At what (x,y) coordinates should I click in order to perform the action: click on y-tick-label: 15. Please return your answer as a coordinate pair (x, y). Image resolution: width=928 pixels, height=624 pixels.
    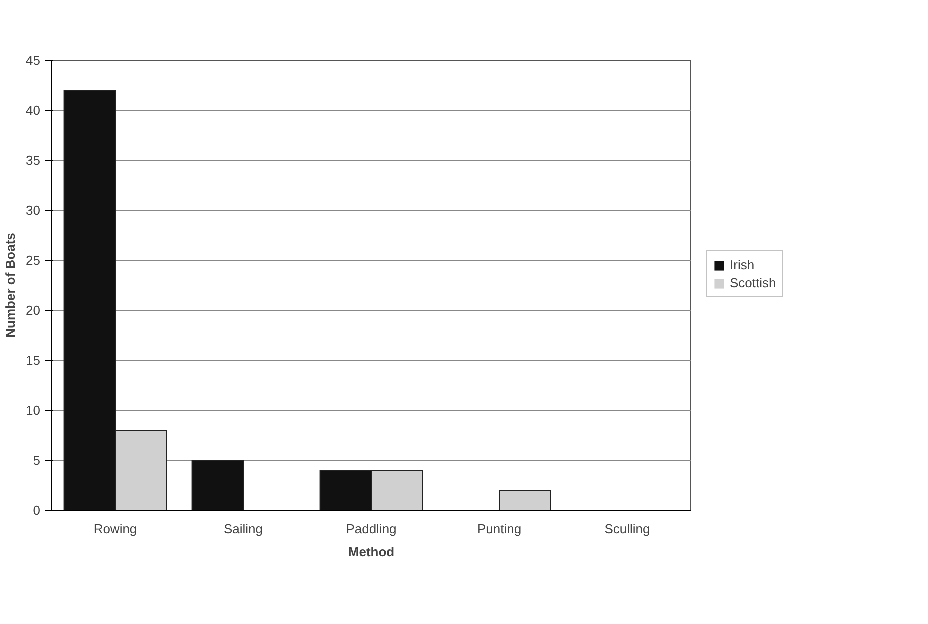
    Looking at the image, I should click on (33, 360).